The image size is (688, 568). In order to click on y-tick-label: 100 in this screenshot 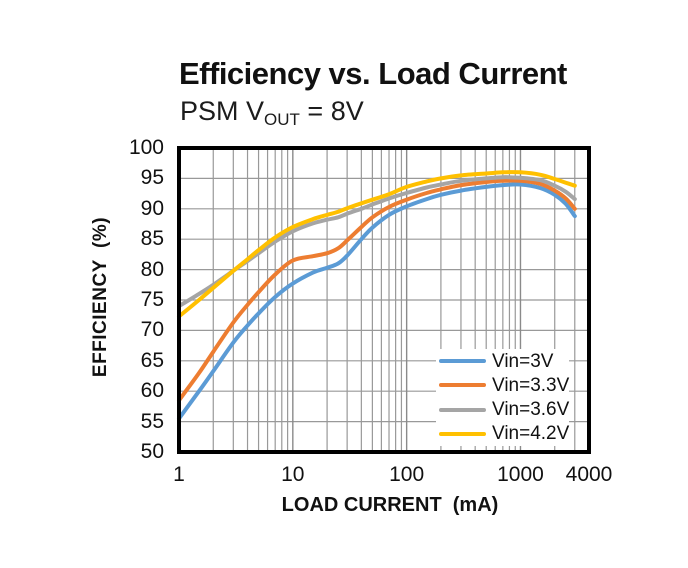, I will do `click(146, 147)`.